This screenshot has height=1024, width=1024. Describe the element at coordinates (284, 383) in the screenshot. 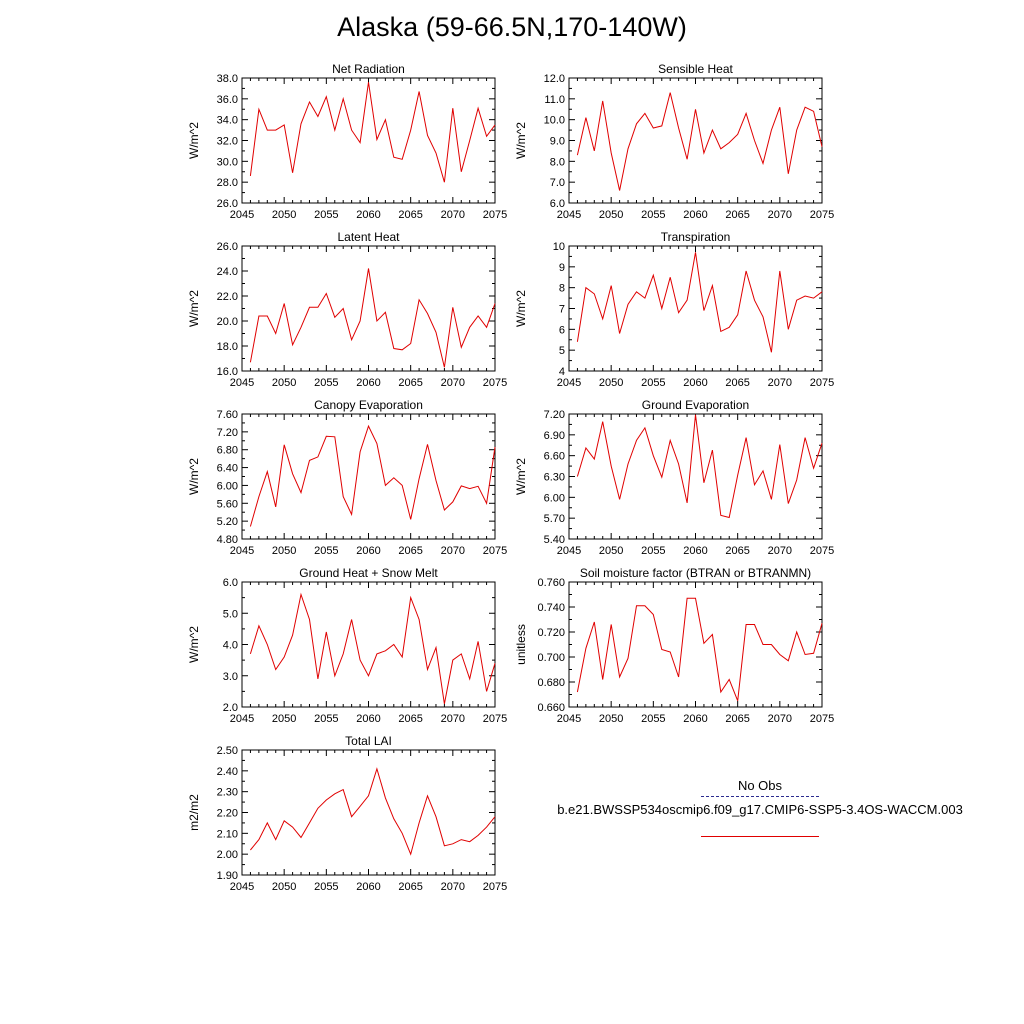

I see `panel-3-xtick-label: 2050` at that location.